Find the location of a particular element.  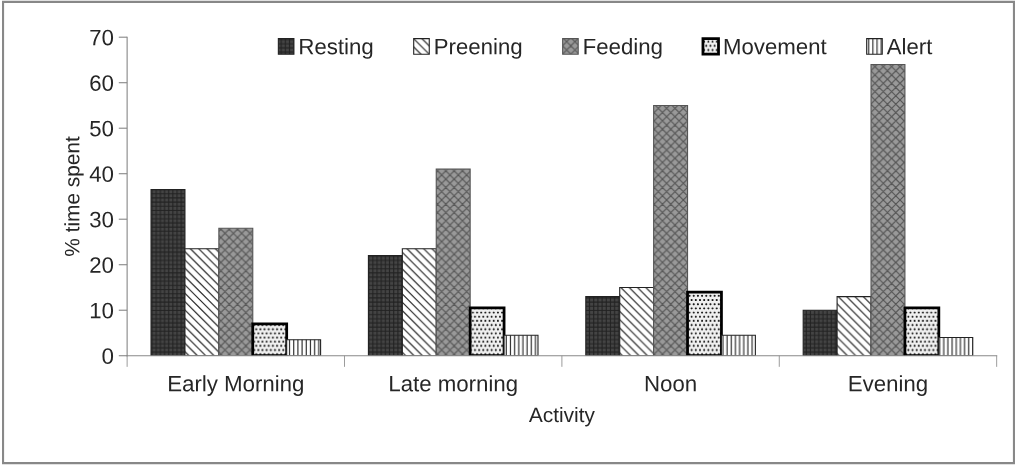

legend-label: Movement is located at coordinates (775, 46).